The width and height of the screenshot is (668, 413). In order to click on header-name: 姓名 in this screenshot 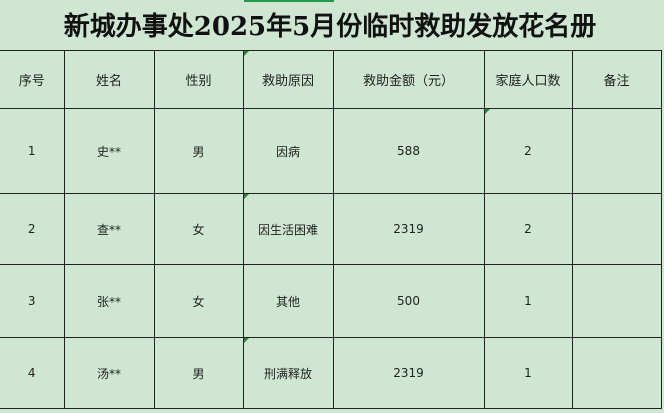, I will do `click(109, 79)`.